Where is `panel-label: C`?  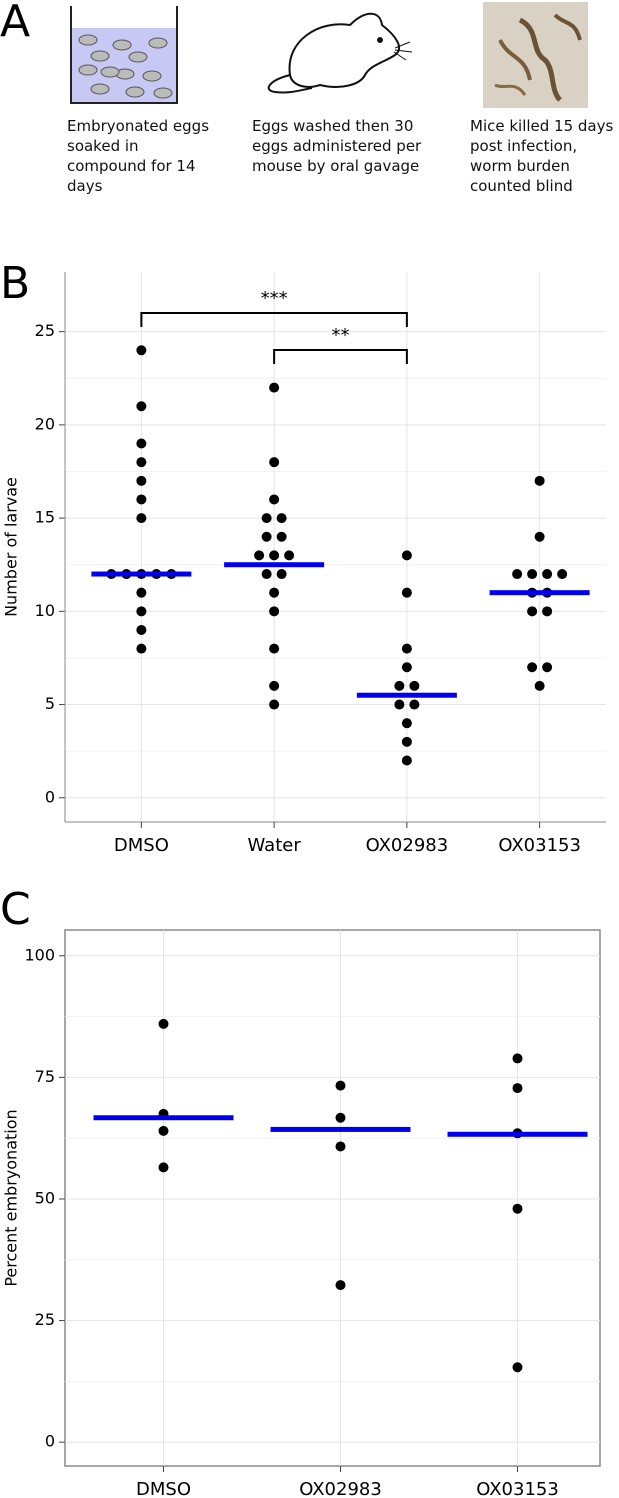
panel-label: C is located at coordinates (15, 909).